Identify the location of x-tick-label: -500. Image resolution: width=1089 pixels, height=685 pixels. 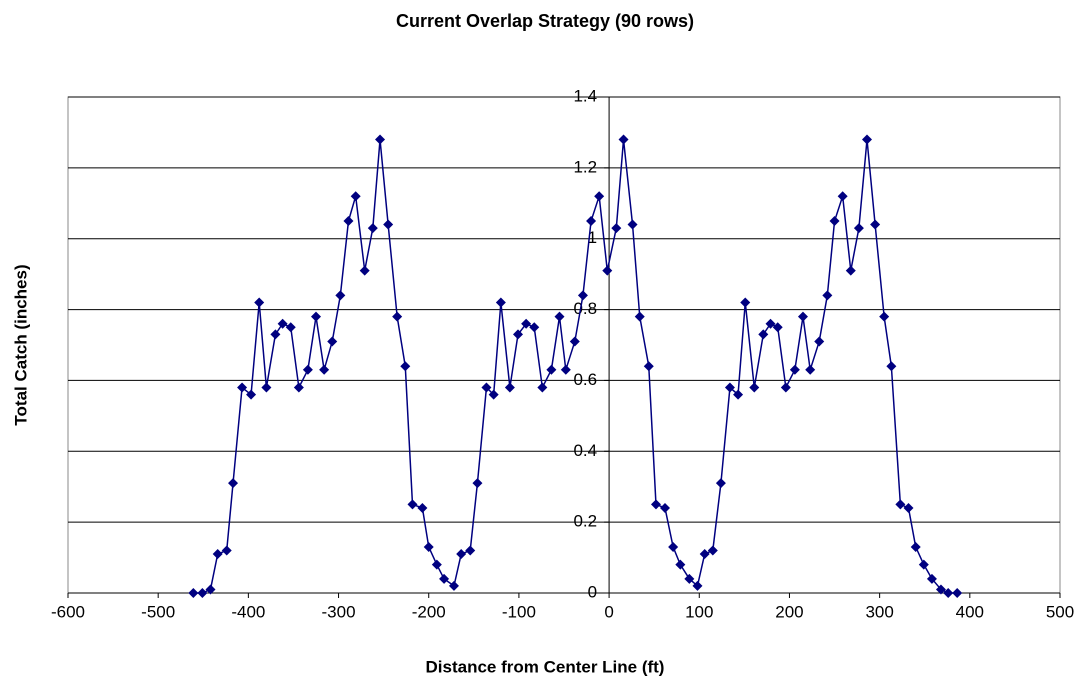
(158, 611).